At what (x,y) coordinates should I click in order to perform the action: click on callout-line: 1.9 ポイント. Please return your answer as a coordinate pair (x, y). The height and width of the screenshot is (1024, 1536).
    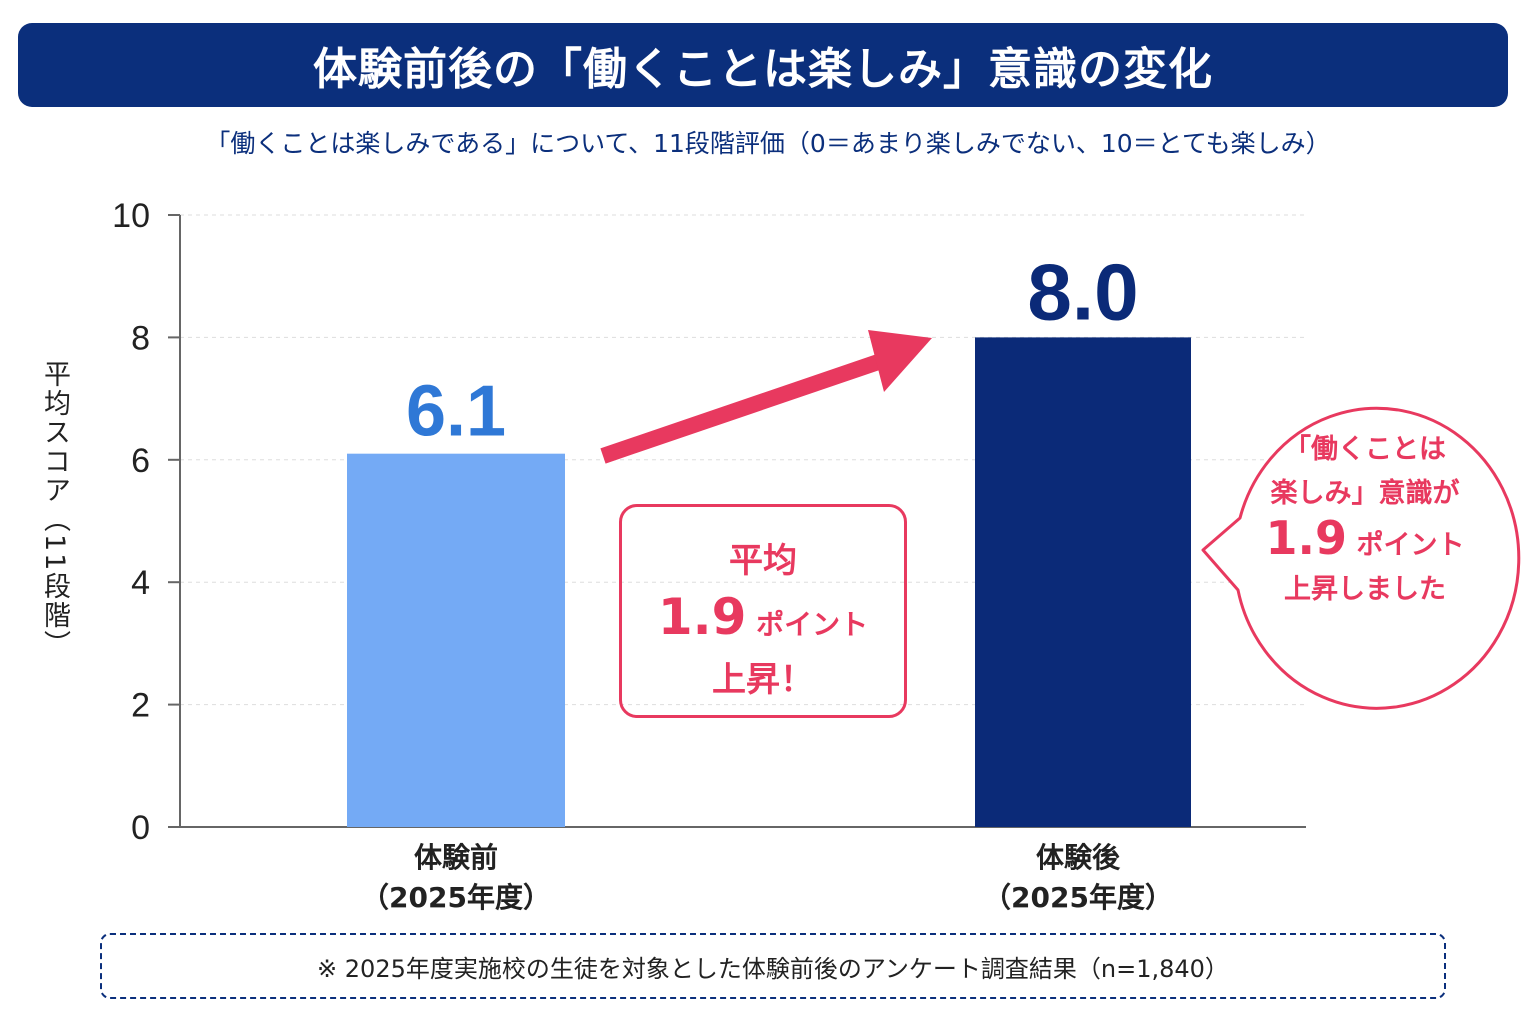
    Looking at the image, I should click on (763, 617).